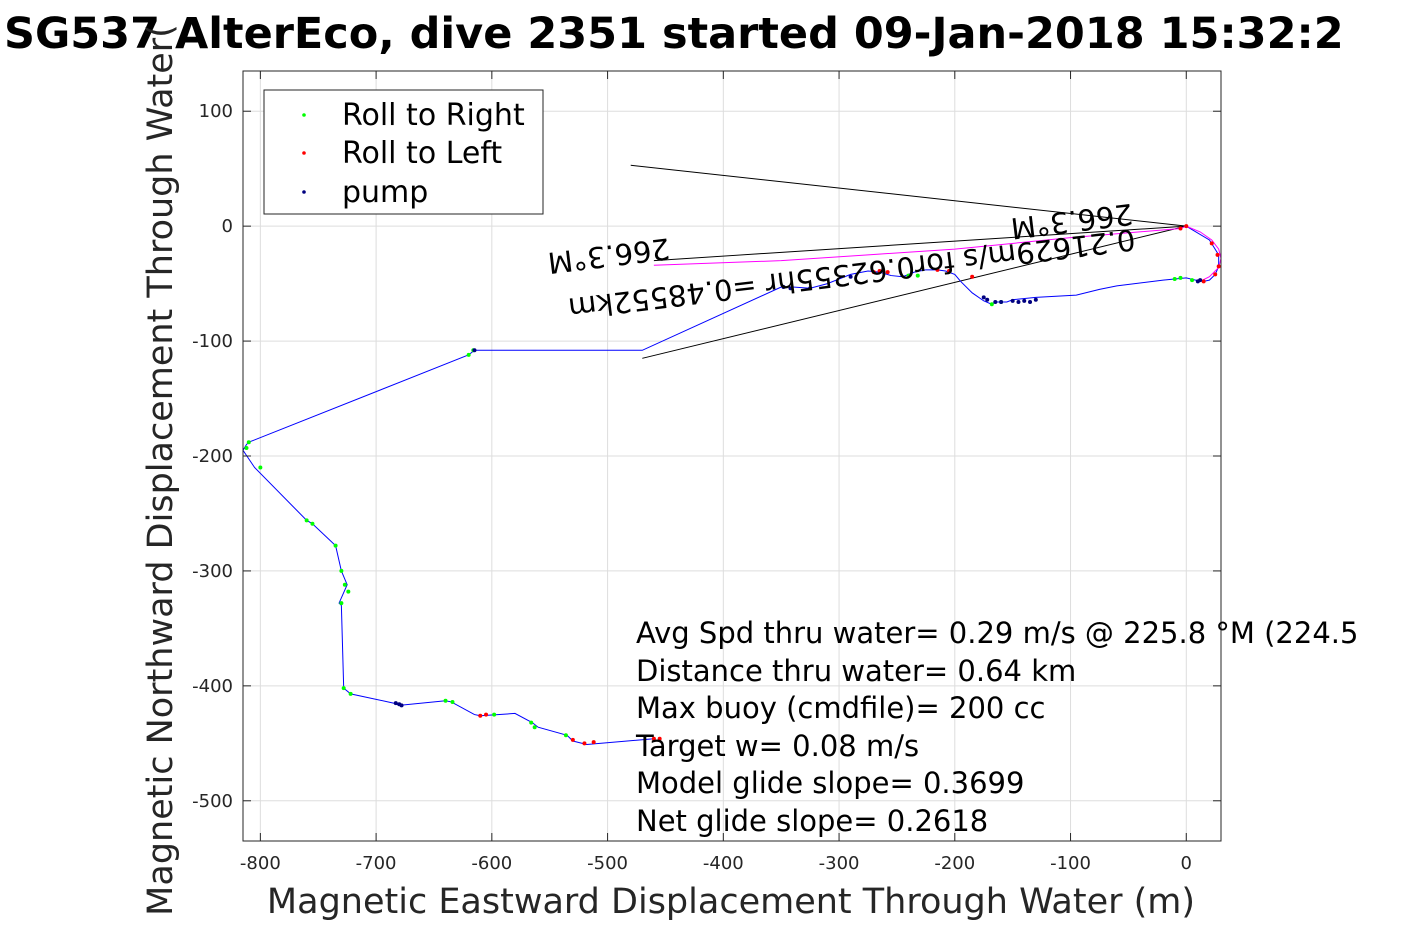 The height and width of the screenshot is (945, 1417). I want to click on y-tick-label: -500, so click(212, 801).